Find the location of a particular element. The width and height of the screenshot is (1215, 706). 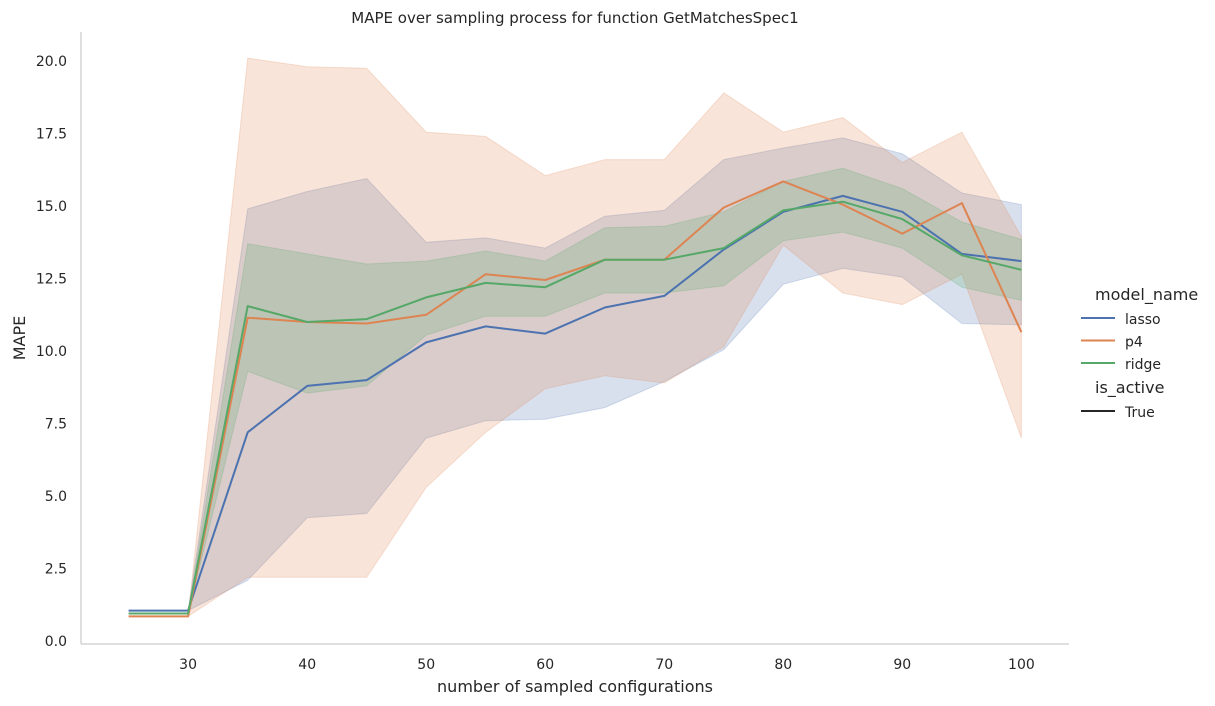

y-tick-label: 10.0 is located at coordinates (51, 352).